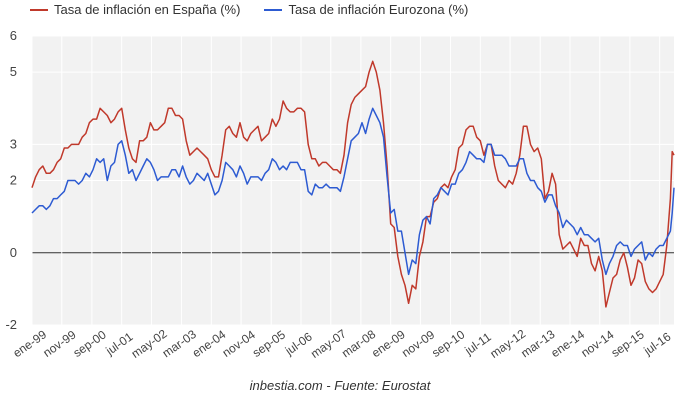  I want to click on legend-label-spain: Tasa de inflación en España (%), so click(147, 9).